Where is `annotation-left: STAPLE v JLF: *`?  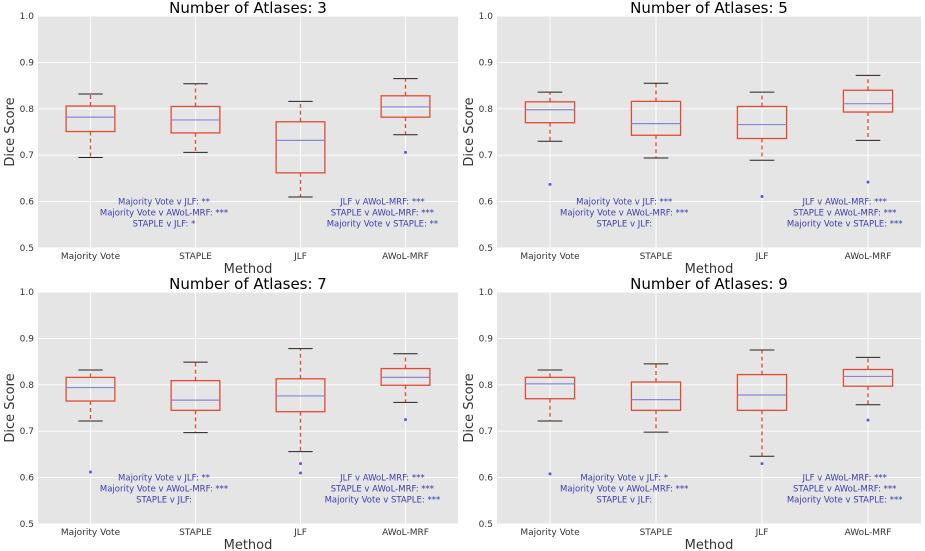
annotation-left: STAPLE v JLF: * is located at coordinates (164, 224).